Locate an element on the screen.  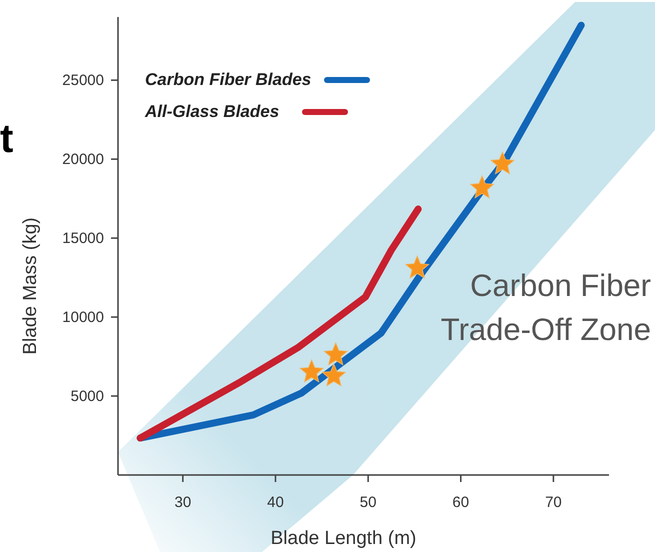
x-axis-title: Blade Length (m) is located at coordinates (343, 538).